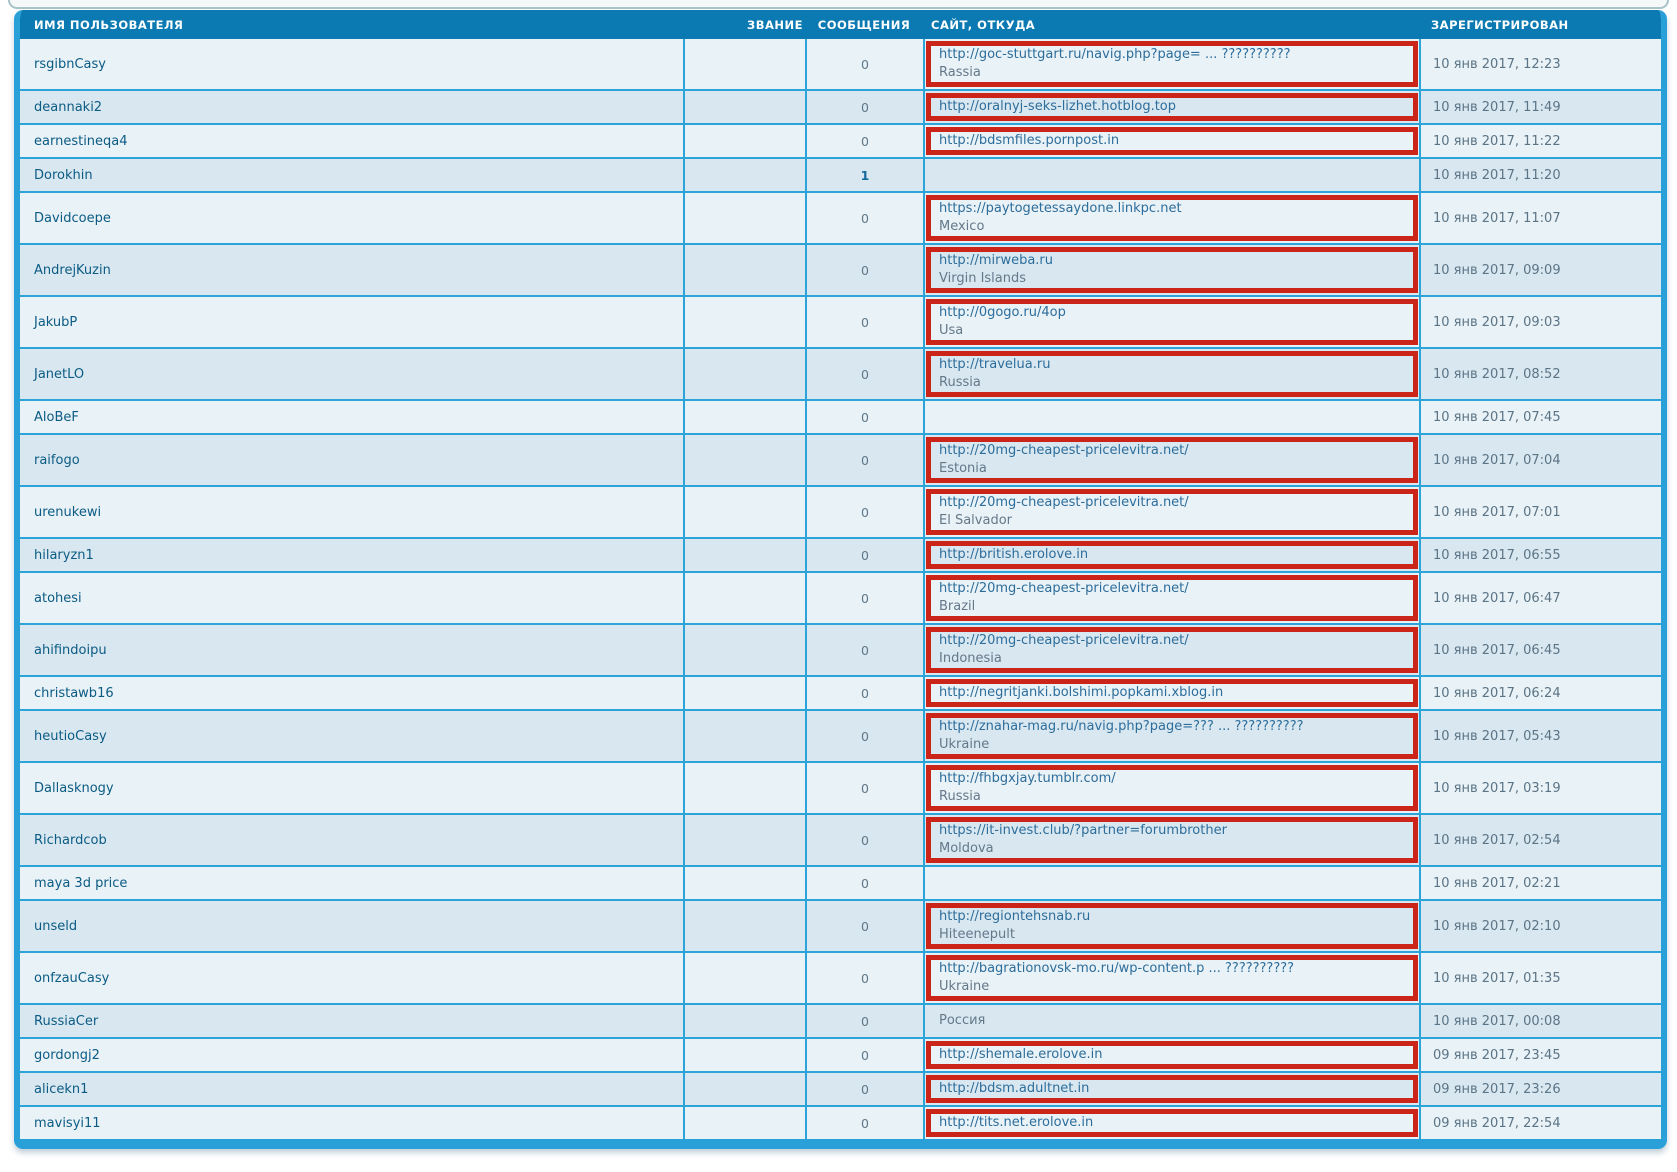 The width and height of the screenshot is (1677, 1172). Describe the element at coordinates (59, 374) in the screenshot. I see `username-link: JanetLO` at that location.